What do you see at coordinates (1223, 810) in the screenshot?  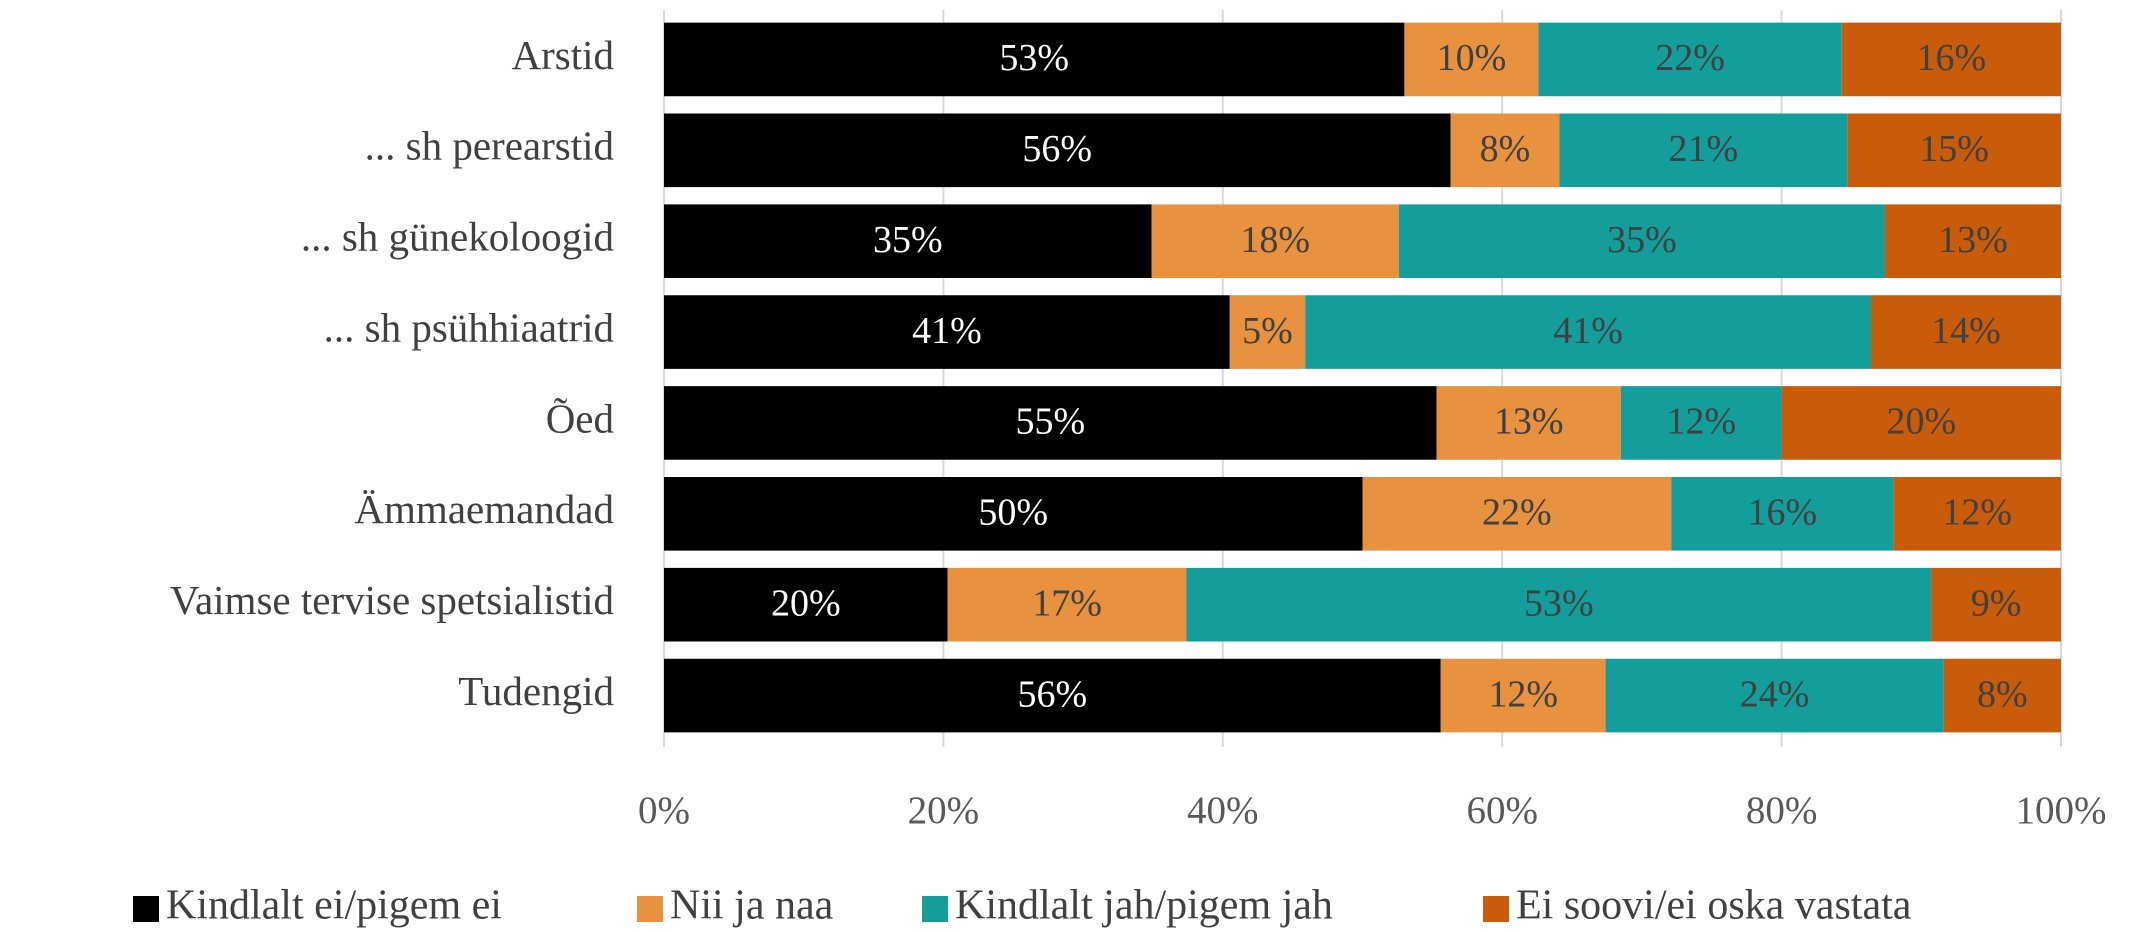 I see `x-tick-label: 40%` at bounding box center [1223, 810].